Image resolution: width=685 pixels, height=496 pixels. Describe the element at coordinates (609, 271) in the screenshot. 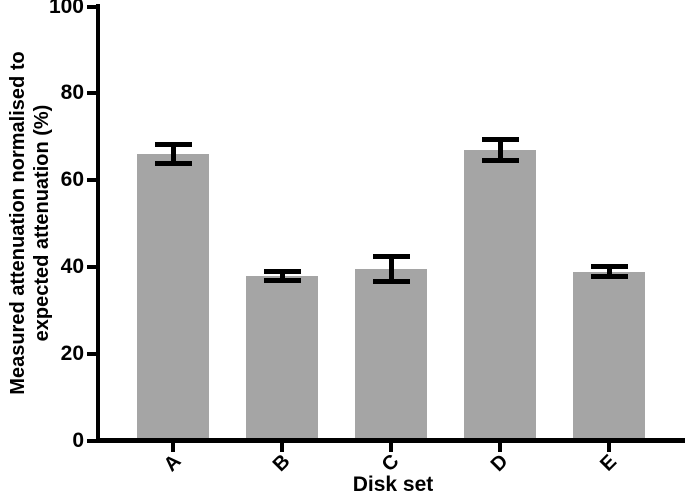

I see `error-bar-E-stem` at that location.